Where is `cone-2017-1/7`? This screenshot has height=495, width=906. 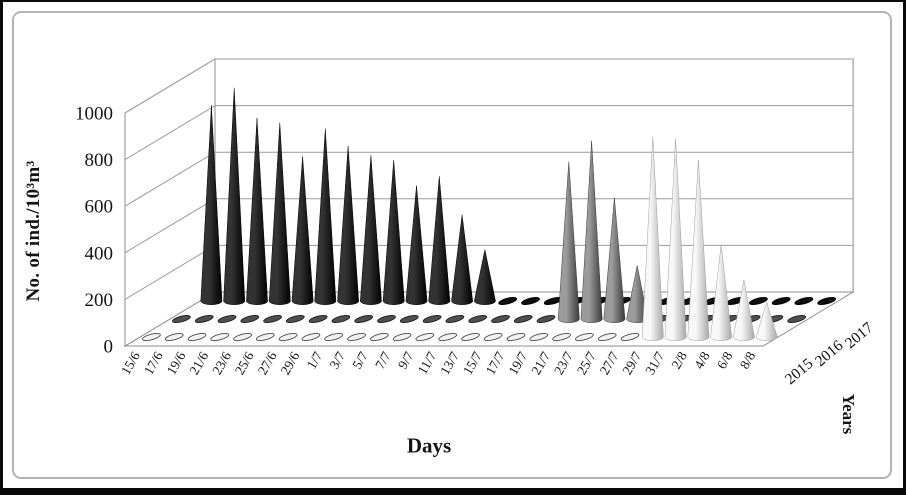 cone-2017-1/7 is located at coordinates (393, 232).